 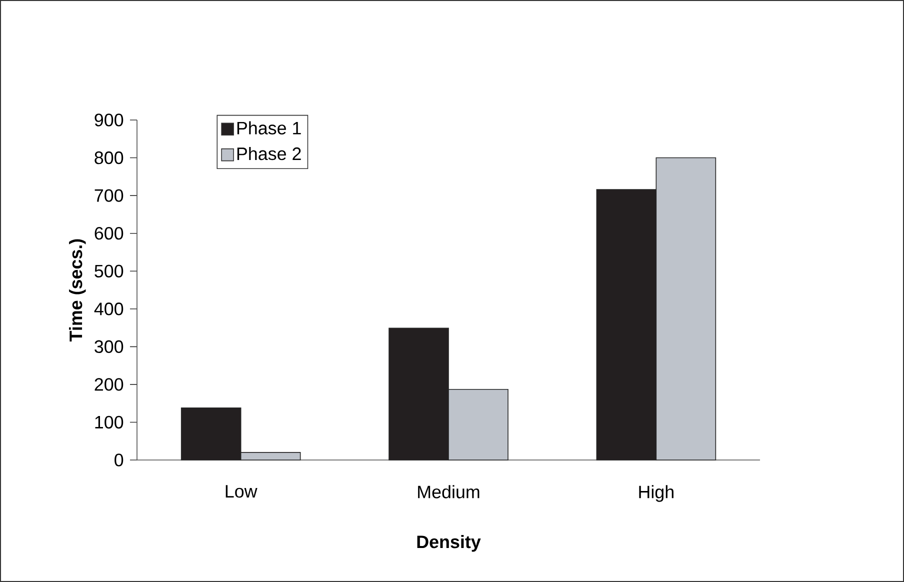 What do you see at coordinates (656, 493) in the screenshot?
I see `x-tick-label: High` at bounding box center [656, 493].